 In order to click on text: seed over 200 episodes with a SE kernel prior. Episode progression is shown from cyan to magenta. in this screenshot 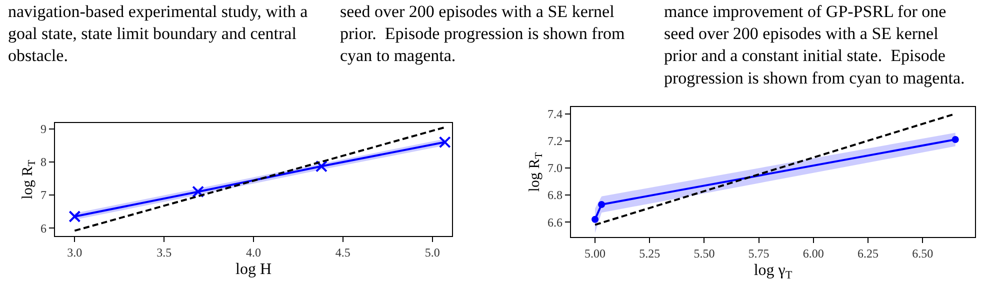, I will do `click(482, 34)`.